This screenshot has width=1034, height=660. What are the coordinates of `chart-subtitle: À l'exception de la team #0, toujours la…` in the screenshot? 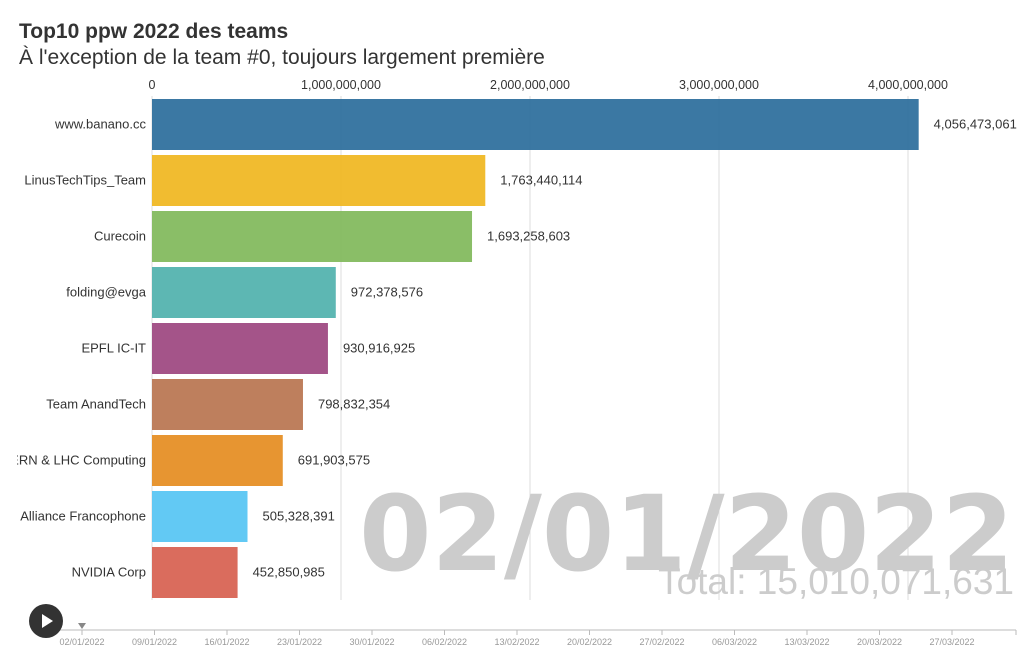 It's located at (282, 57).